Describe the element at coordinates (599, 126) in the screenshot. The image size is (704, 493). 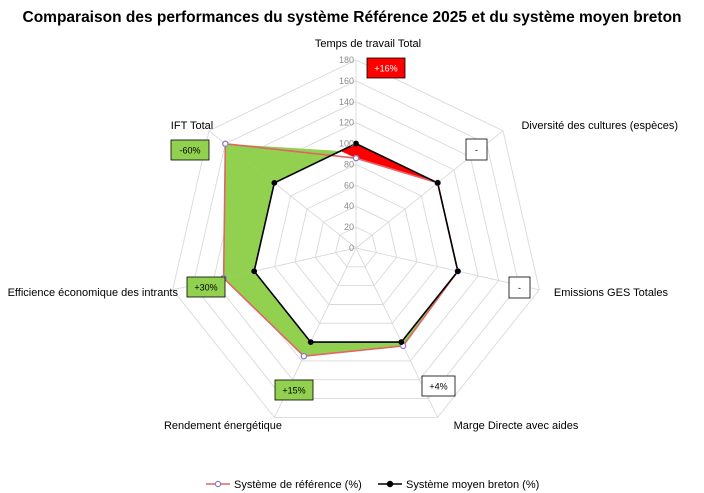
I see `axis-label: Diversité des cultures (espèces)` at that location.